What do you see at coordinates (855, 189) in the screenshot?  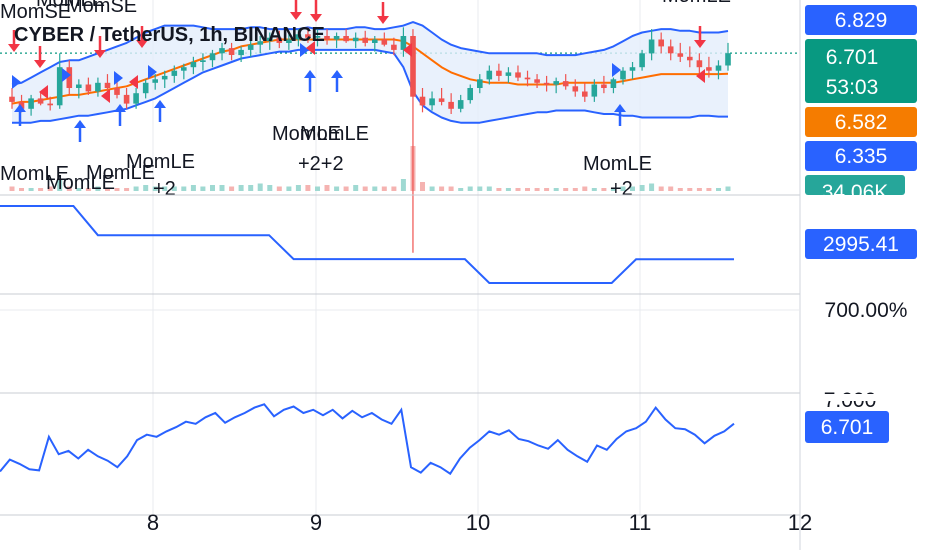 I see `volume-label: 34.06K` at bounding box center [855, 189].